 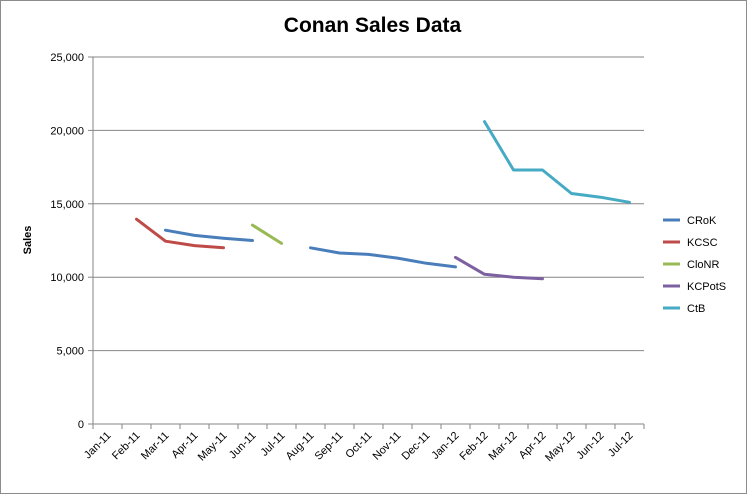 What do you see at coordinates (502, 446) in the screenshot?
I see `x-tick-label: Mar-12` at bounding box center [502, 446].